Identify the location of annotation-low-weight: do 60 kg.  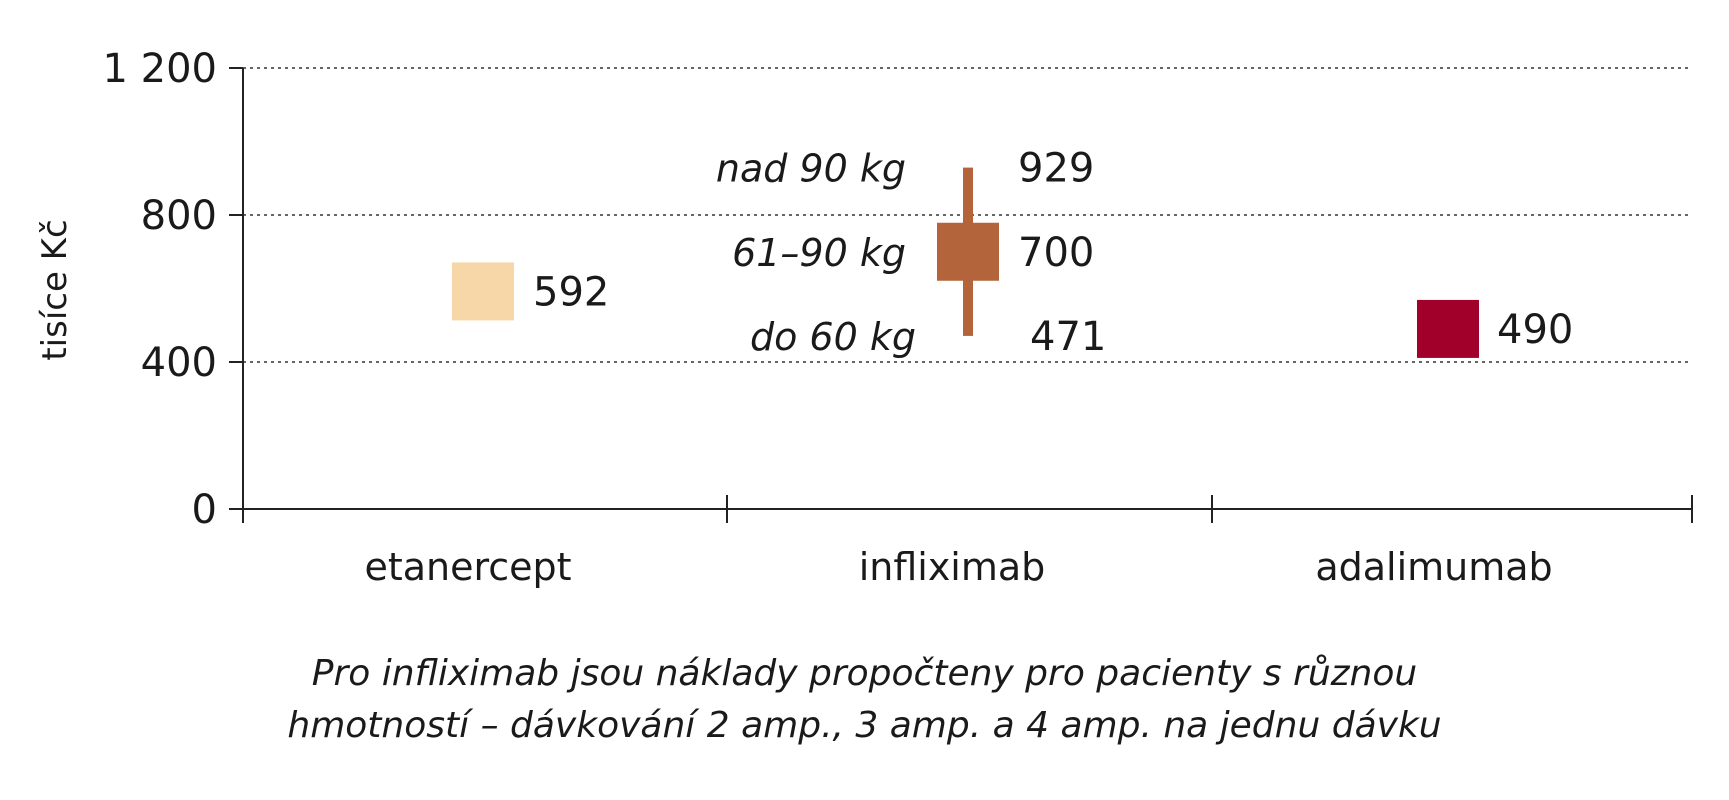
(833, 337).